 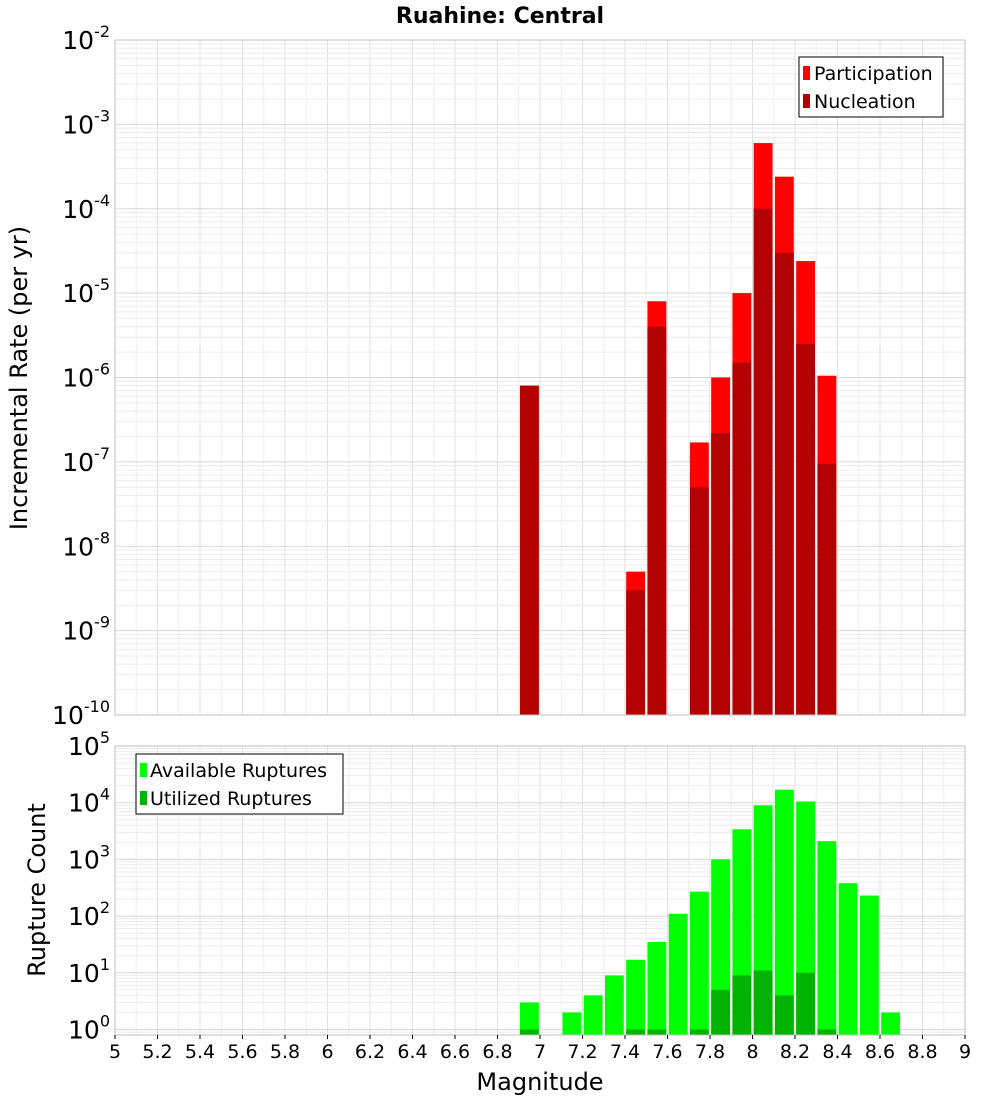 I want to click on chart-title: Ruahine: Central, so click(x=500, y=16).